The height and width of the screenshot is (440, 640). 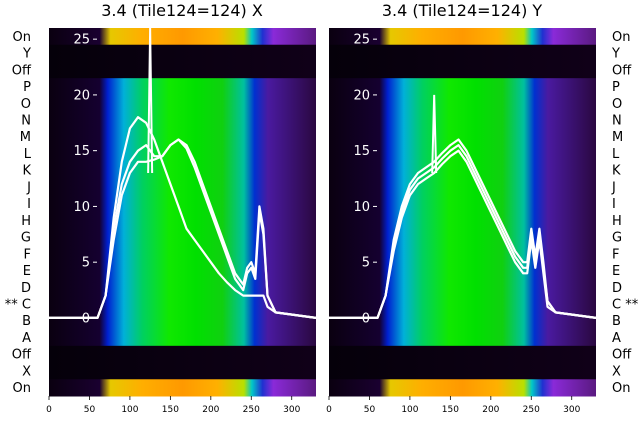 I want to click on row-label: Y, so click(x=615, y=54).